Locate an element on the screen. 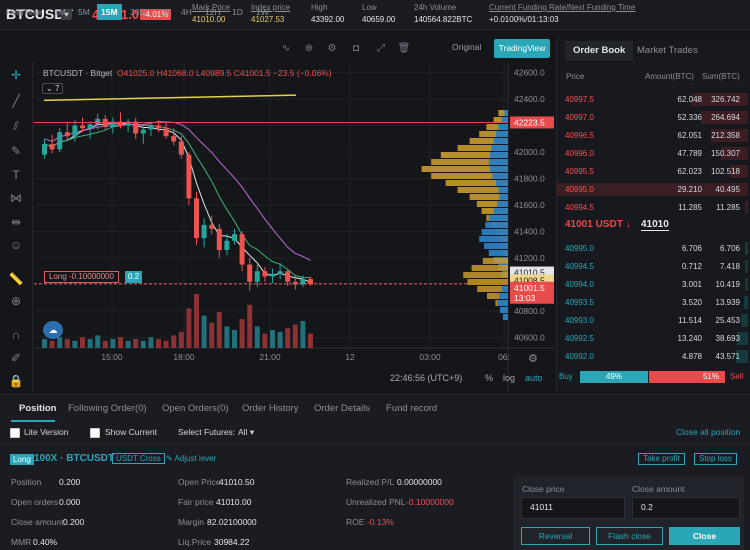  emoji-icon: ☺ is located at coordinates (16, 245).